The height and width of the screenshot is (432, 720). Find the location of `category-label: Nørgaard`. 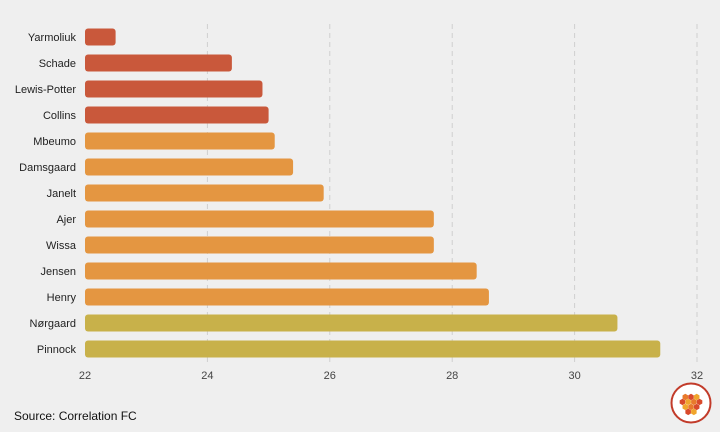

category-label: Nørgaard is located at coordinates (53, 324).